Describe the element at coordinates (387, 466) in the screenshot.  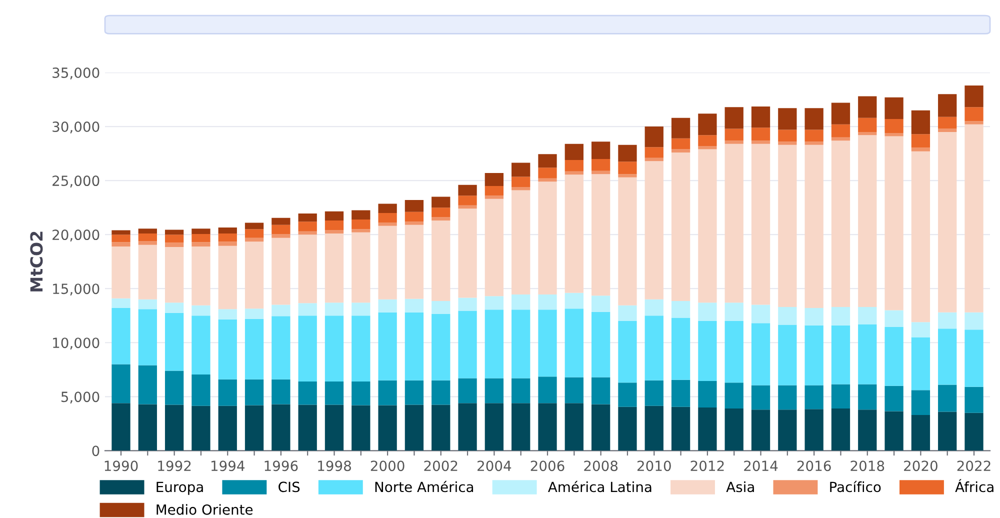
I see `x-tick-label: 2000` at that location.